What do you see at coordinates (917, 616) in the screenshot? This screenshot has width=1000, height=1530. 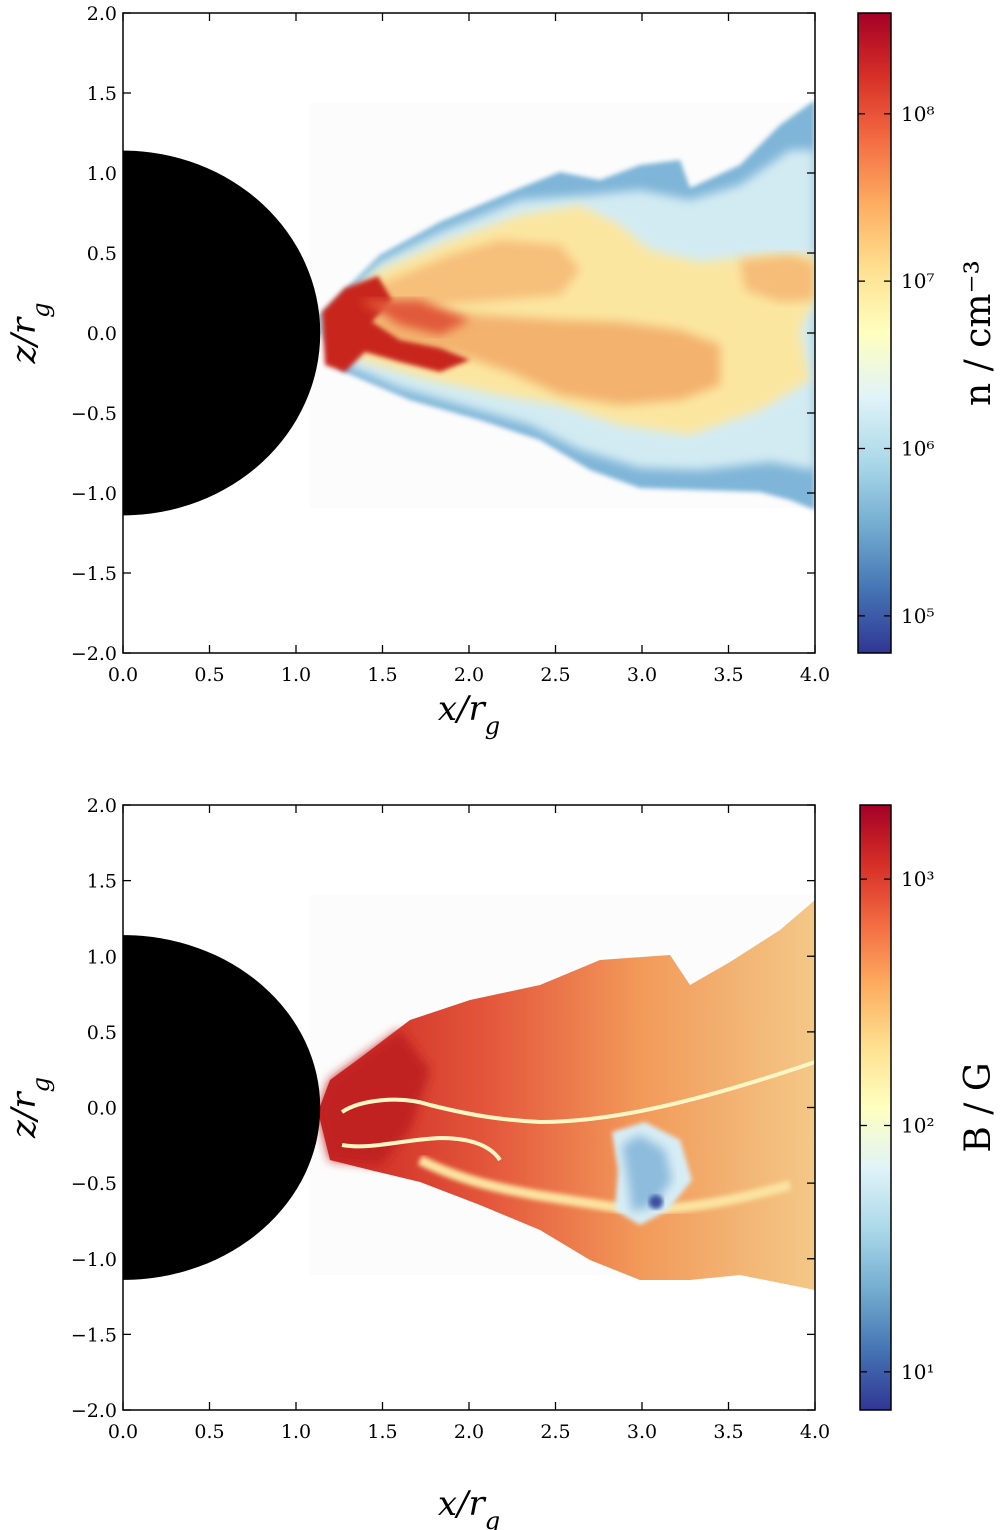 I see `colorbar-tick-label: 10⁵` at bounding box center [917, 616].